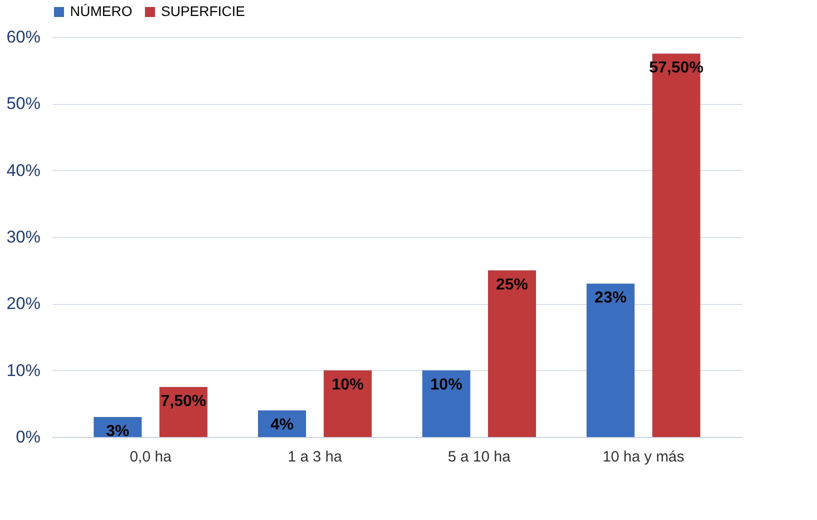  Describe the element at coordinates (23, 370) in the screenshot. I see `y-tick-label: 10%` at that location.